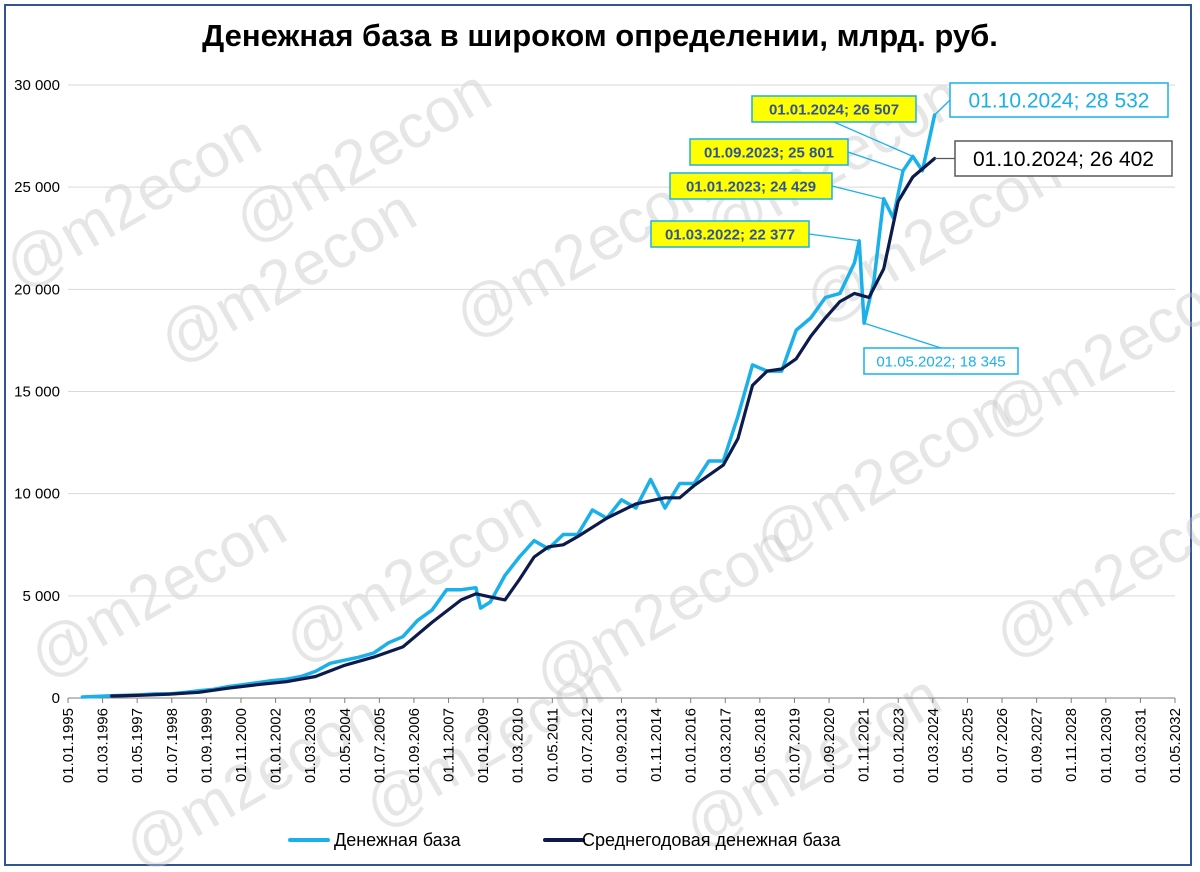  I want to click on x-tick-label: 01.05.2018, so click(760, 745).